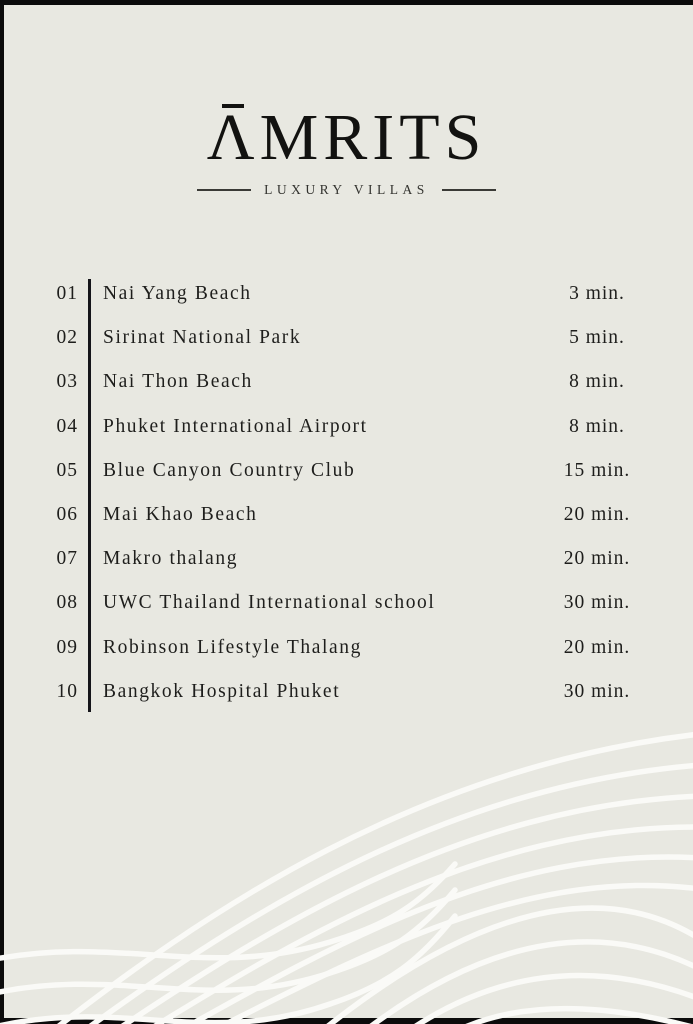 The image size is (693, 1024). Describe the element at coordinates (232, 647) in the screenshot. I see `location-name: Robinson Lifestyle Thalang` at that location.